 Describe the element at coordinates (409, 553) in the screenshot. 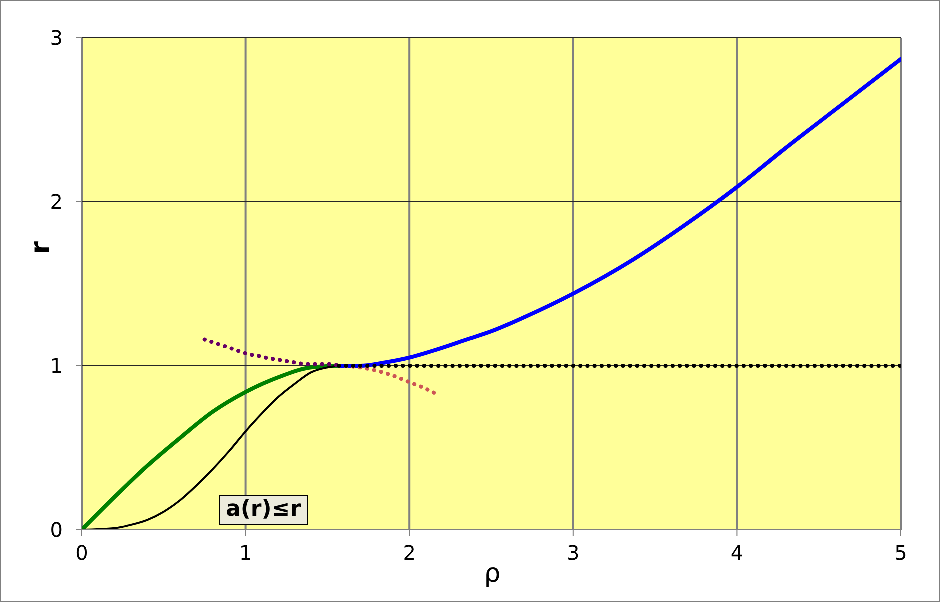

I see `x-tick-label: 2` at that location.